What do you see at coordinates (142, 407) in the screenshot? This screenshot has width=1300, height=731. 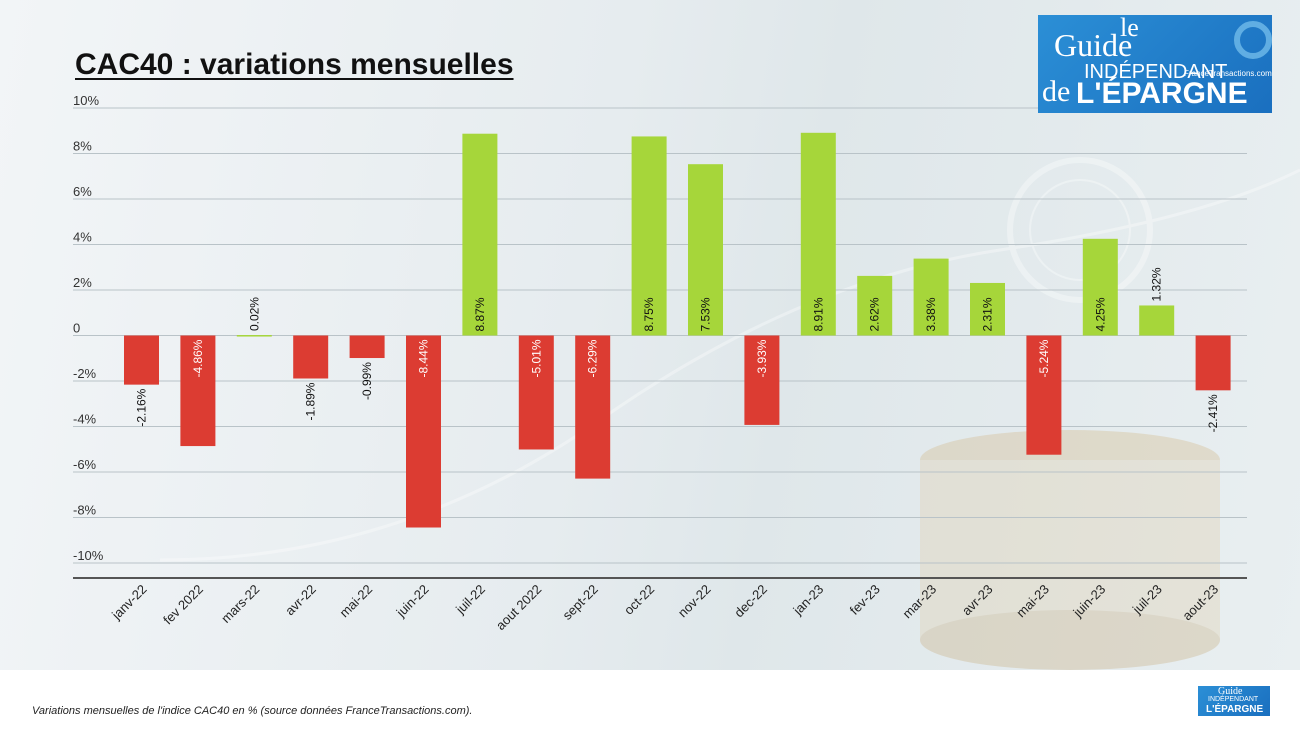 I see `bar-value-label: -2.16%` at bounding box center [142, 407].